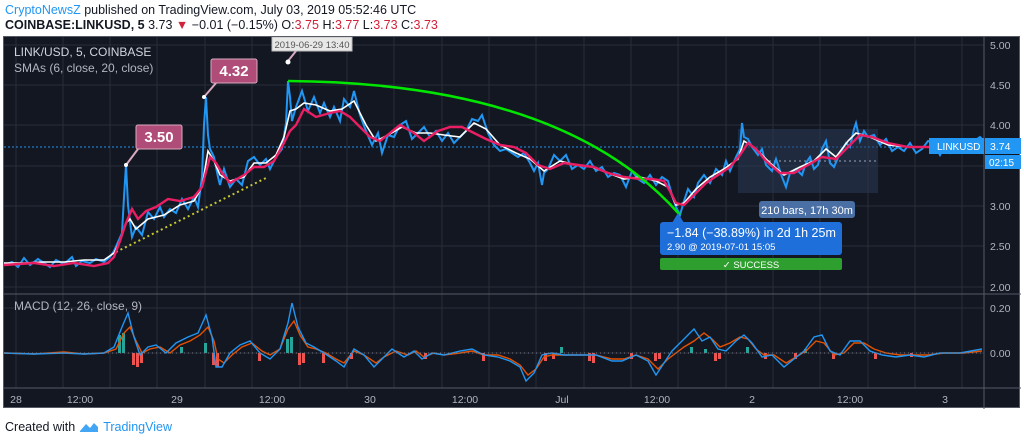 The width and height of the screenshot is (1024, 444). What do you see at coordinates (425, 25) in the screenshot?
I see `close-value: 3.73` at bounding box center [425, 25].